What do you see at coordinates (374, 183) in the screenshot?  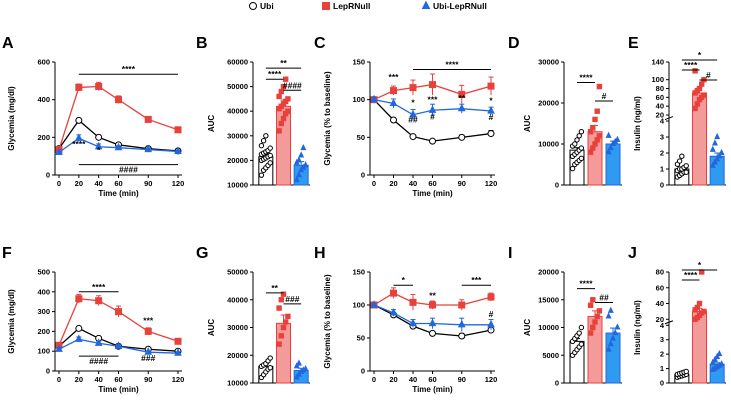 I see `x-tick-label-C: 0` at bounding box center [374, 183].